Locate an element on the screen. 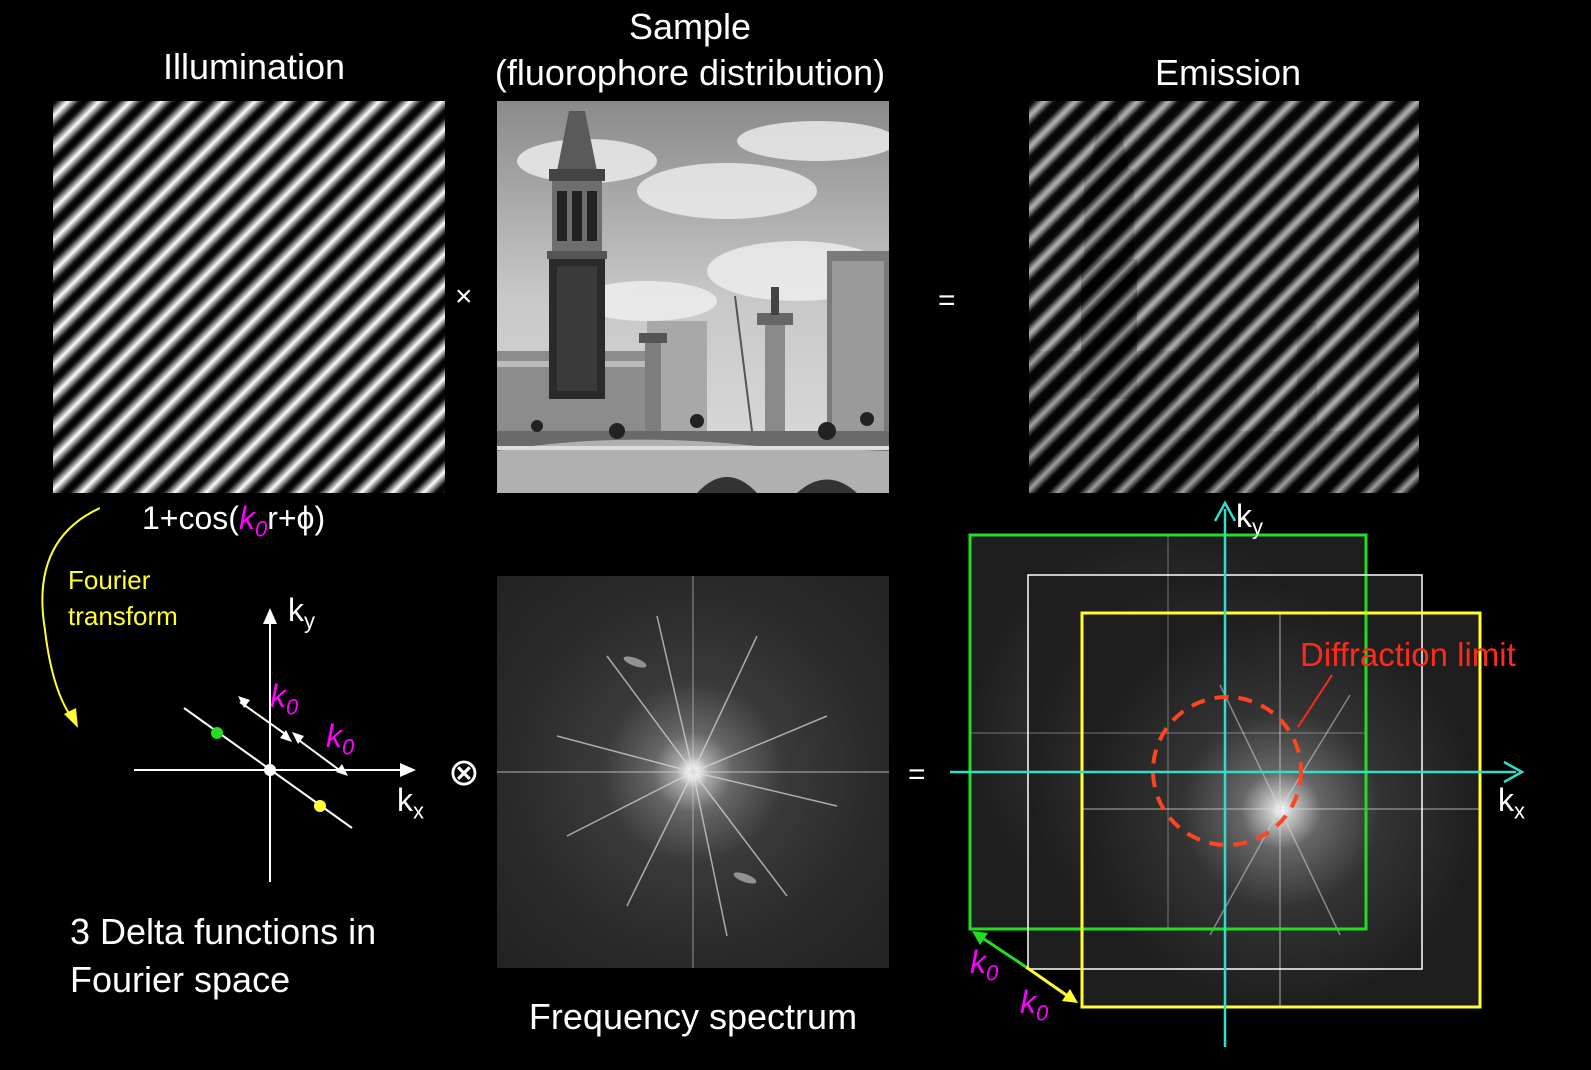 The height and width of the screenshot is (1070, 1591). spectra-ky-label: ky is located at coordinates (1249, 519).